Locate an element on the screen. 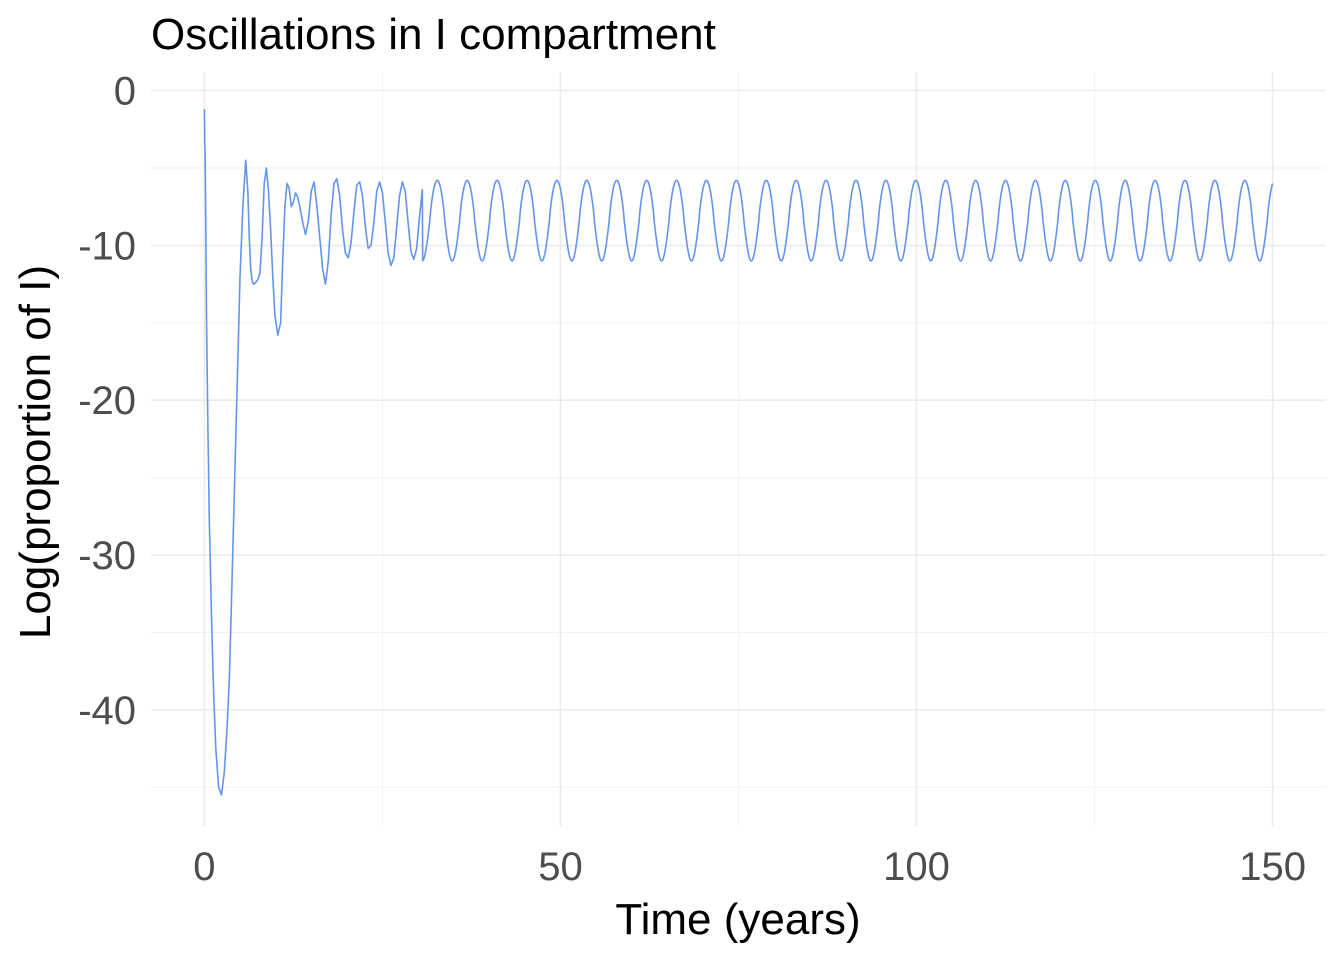  y-tick-label: 0 is located at coordinates (125, 92).